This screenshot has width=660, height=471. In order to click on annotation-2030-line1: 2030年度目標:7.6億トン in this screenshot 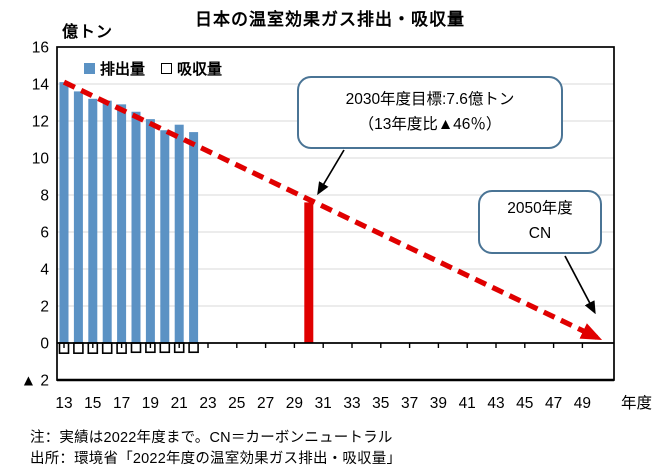, I will do `click(430, 99)`.